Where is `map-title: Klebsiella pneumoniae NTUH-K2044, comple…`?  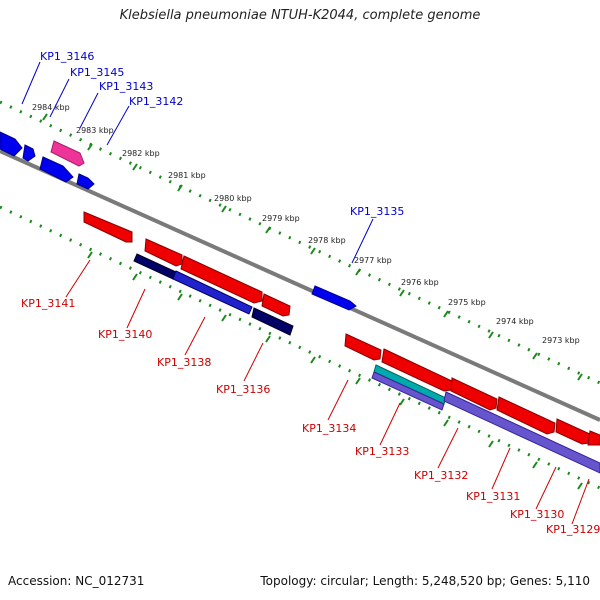
map-title: Klebsiella pneumoniae NTUH-K2044, comple… is located at coordinates (300, 15).